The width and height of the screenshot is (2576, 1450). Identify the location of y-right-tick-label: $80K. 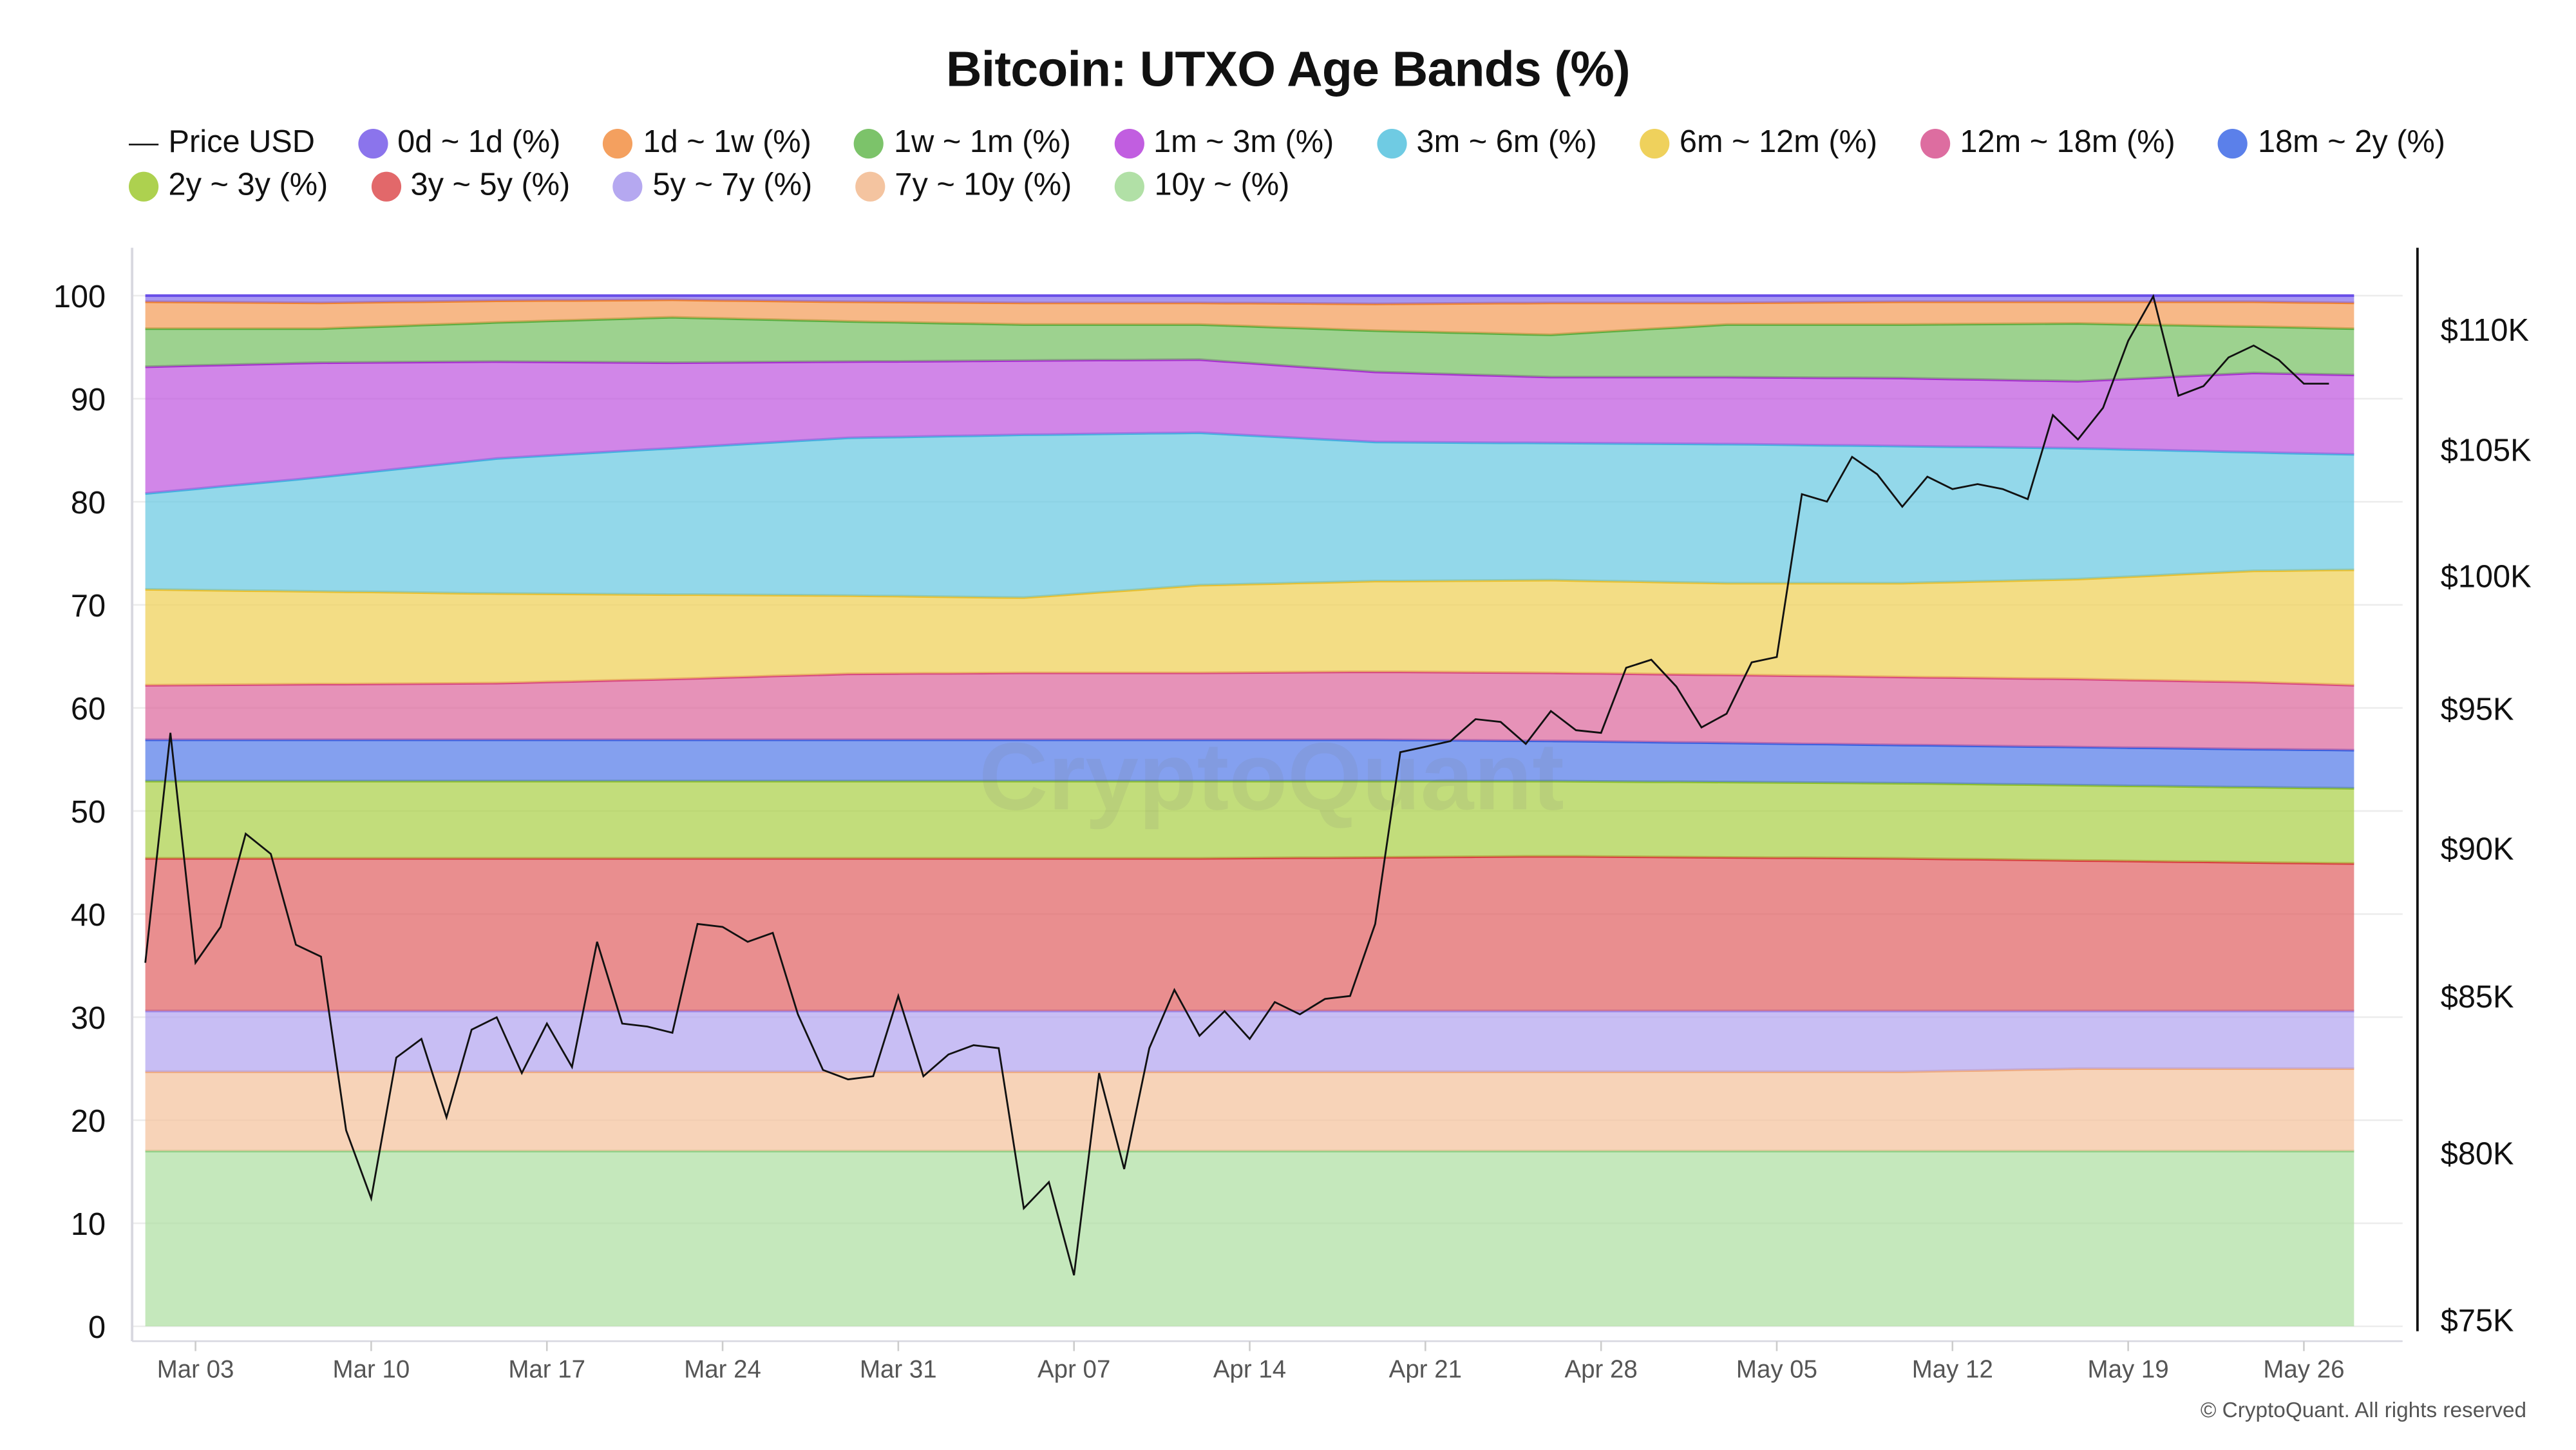
(2477, 1154).